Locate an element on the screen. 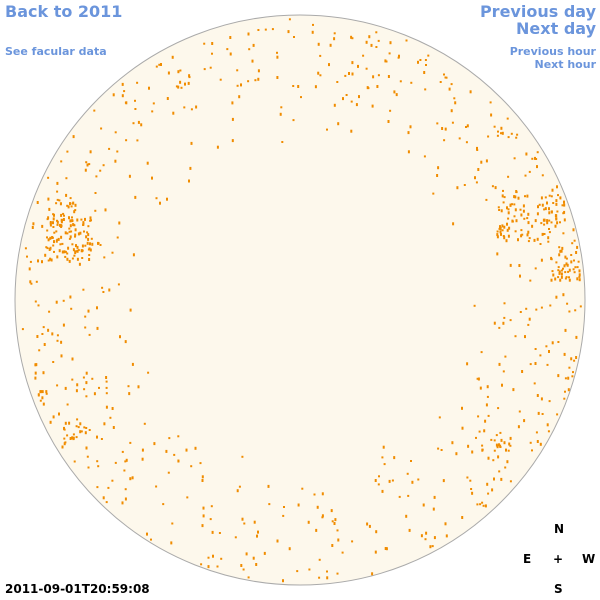  back-link: Back to 2011 is located at coordinates (64, 11).